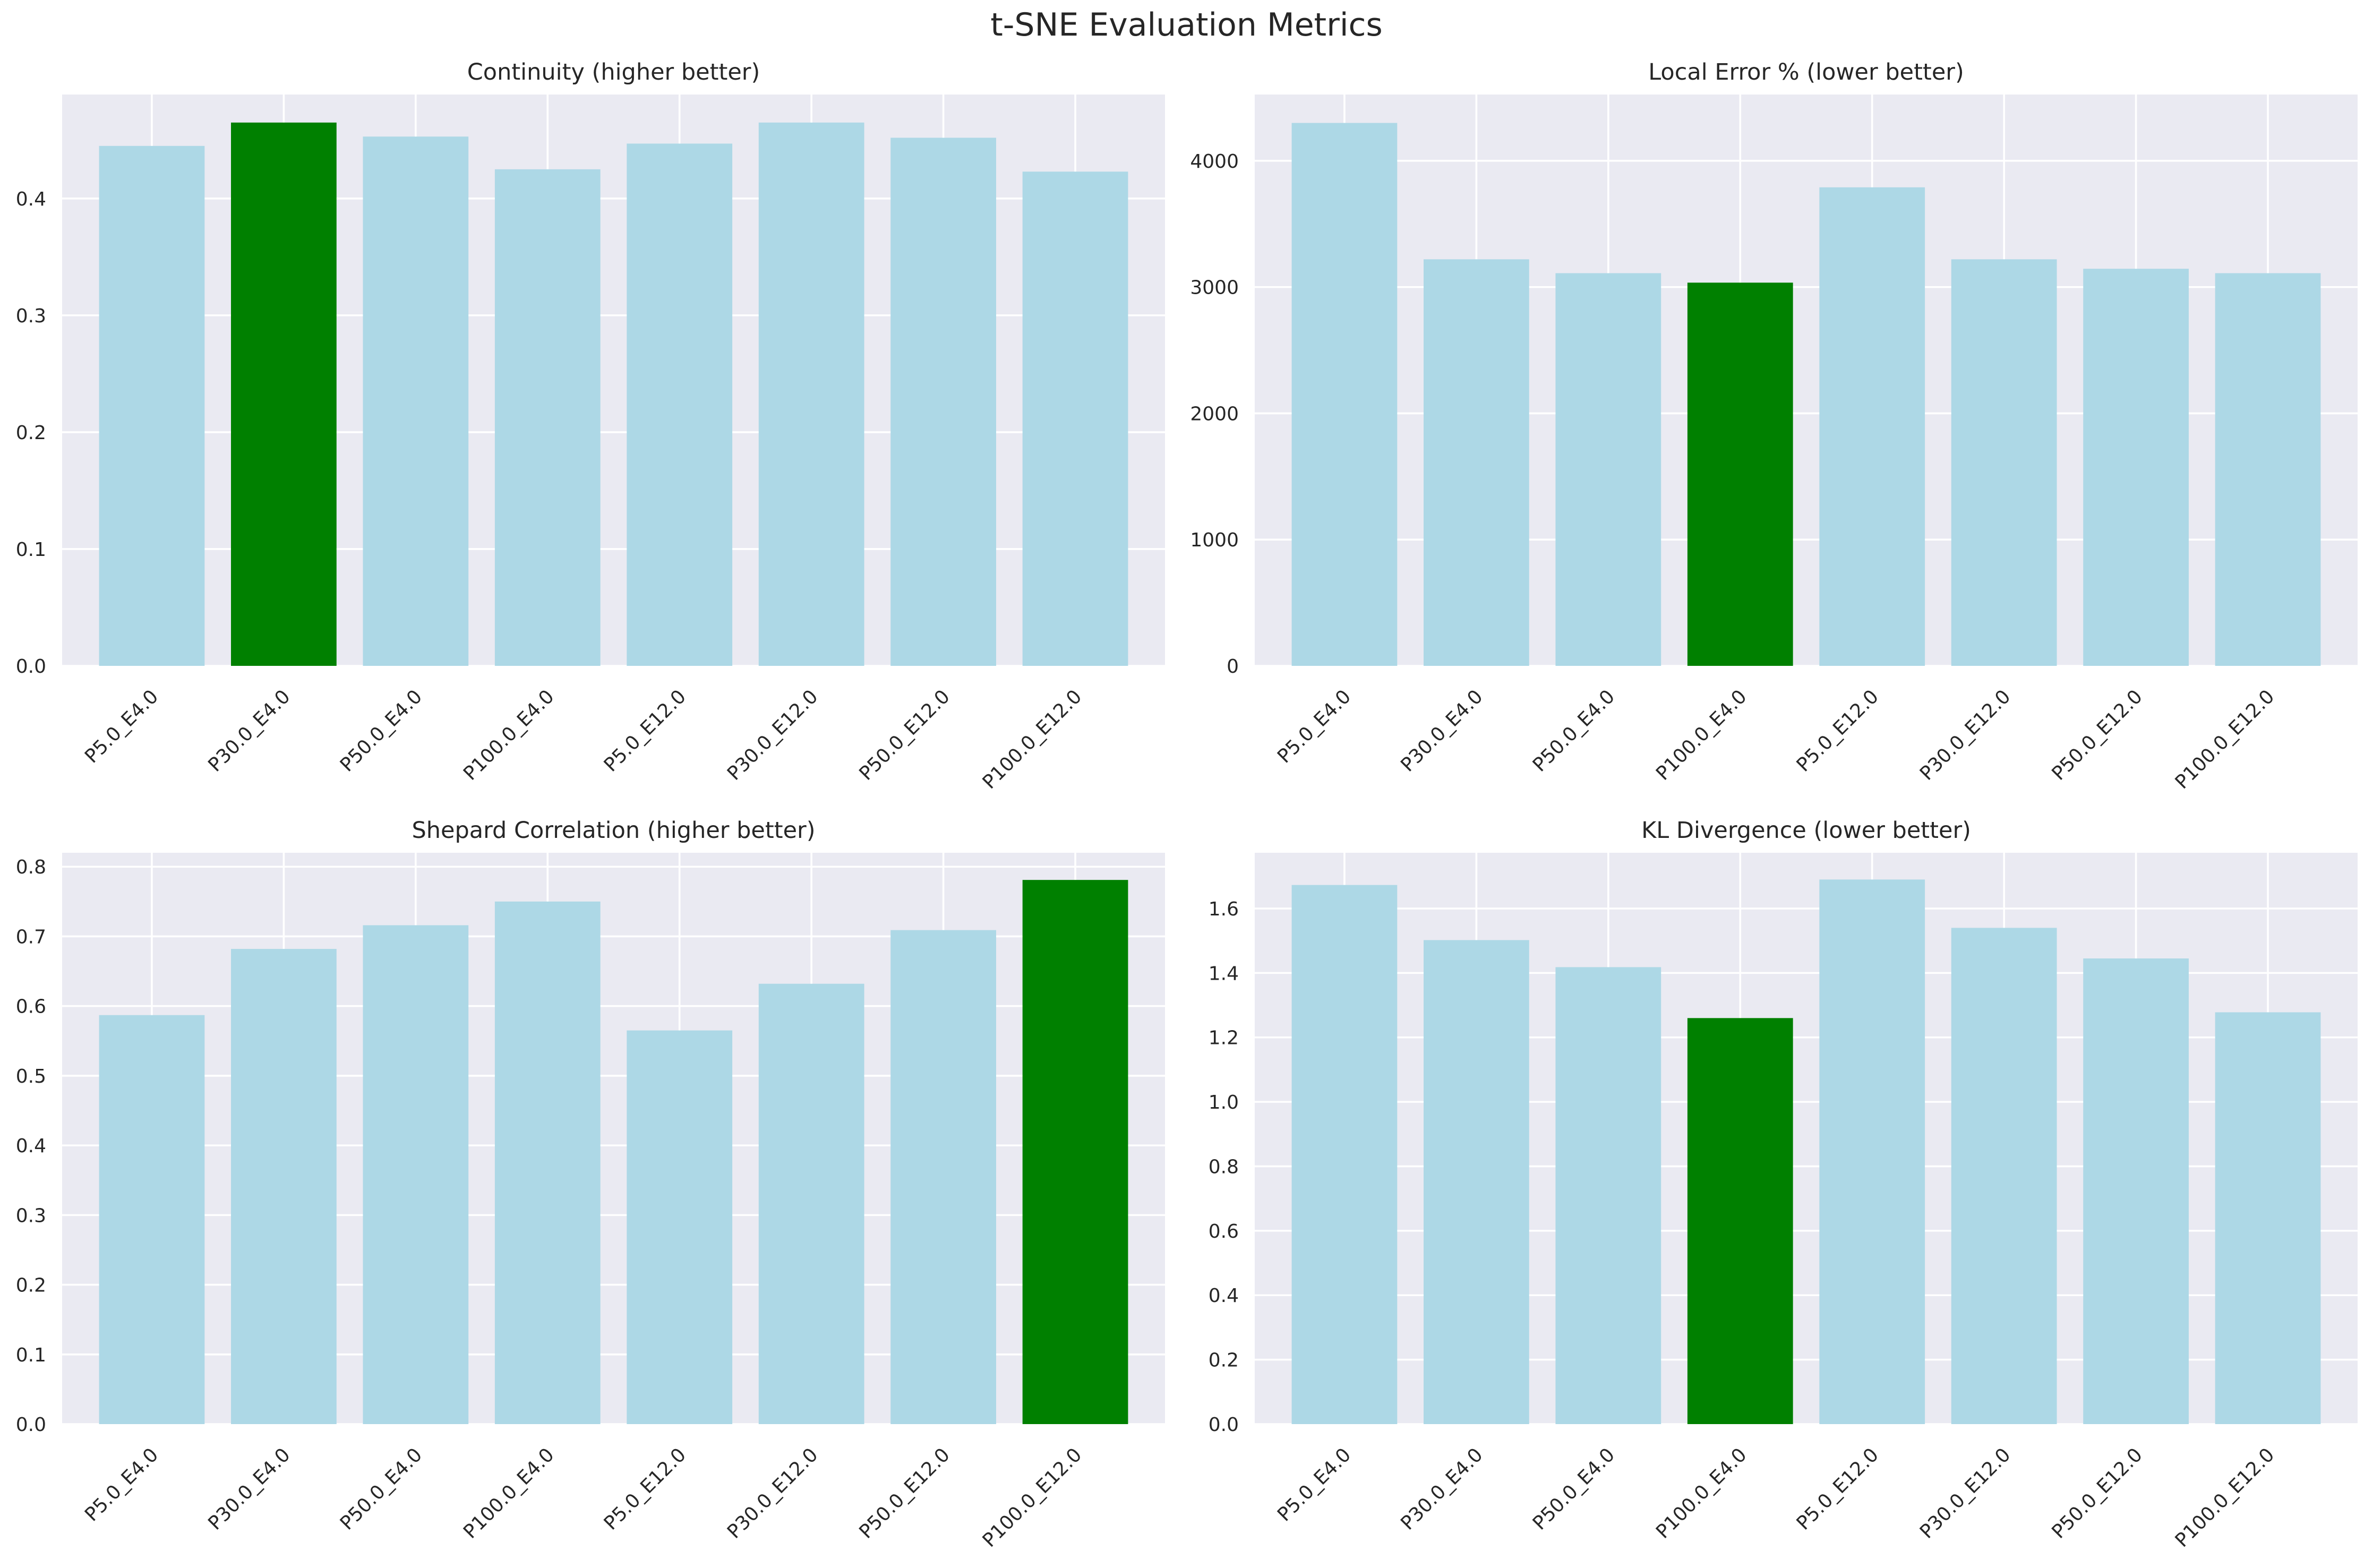 The width and height of the screenshot is (2373, 1568). I want to click on y-tick-label: 0, so click(1233, 667).